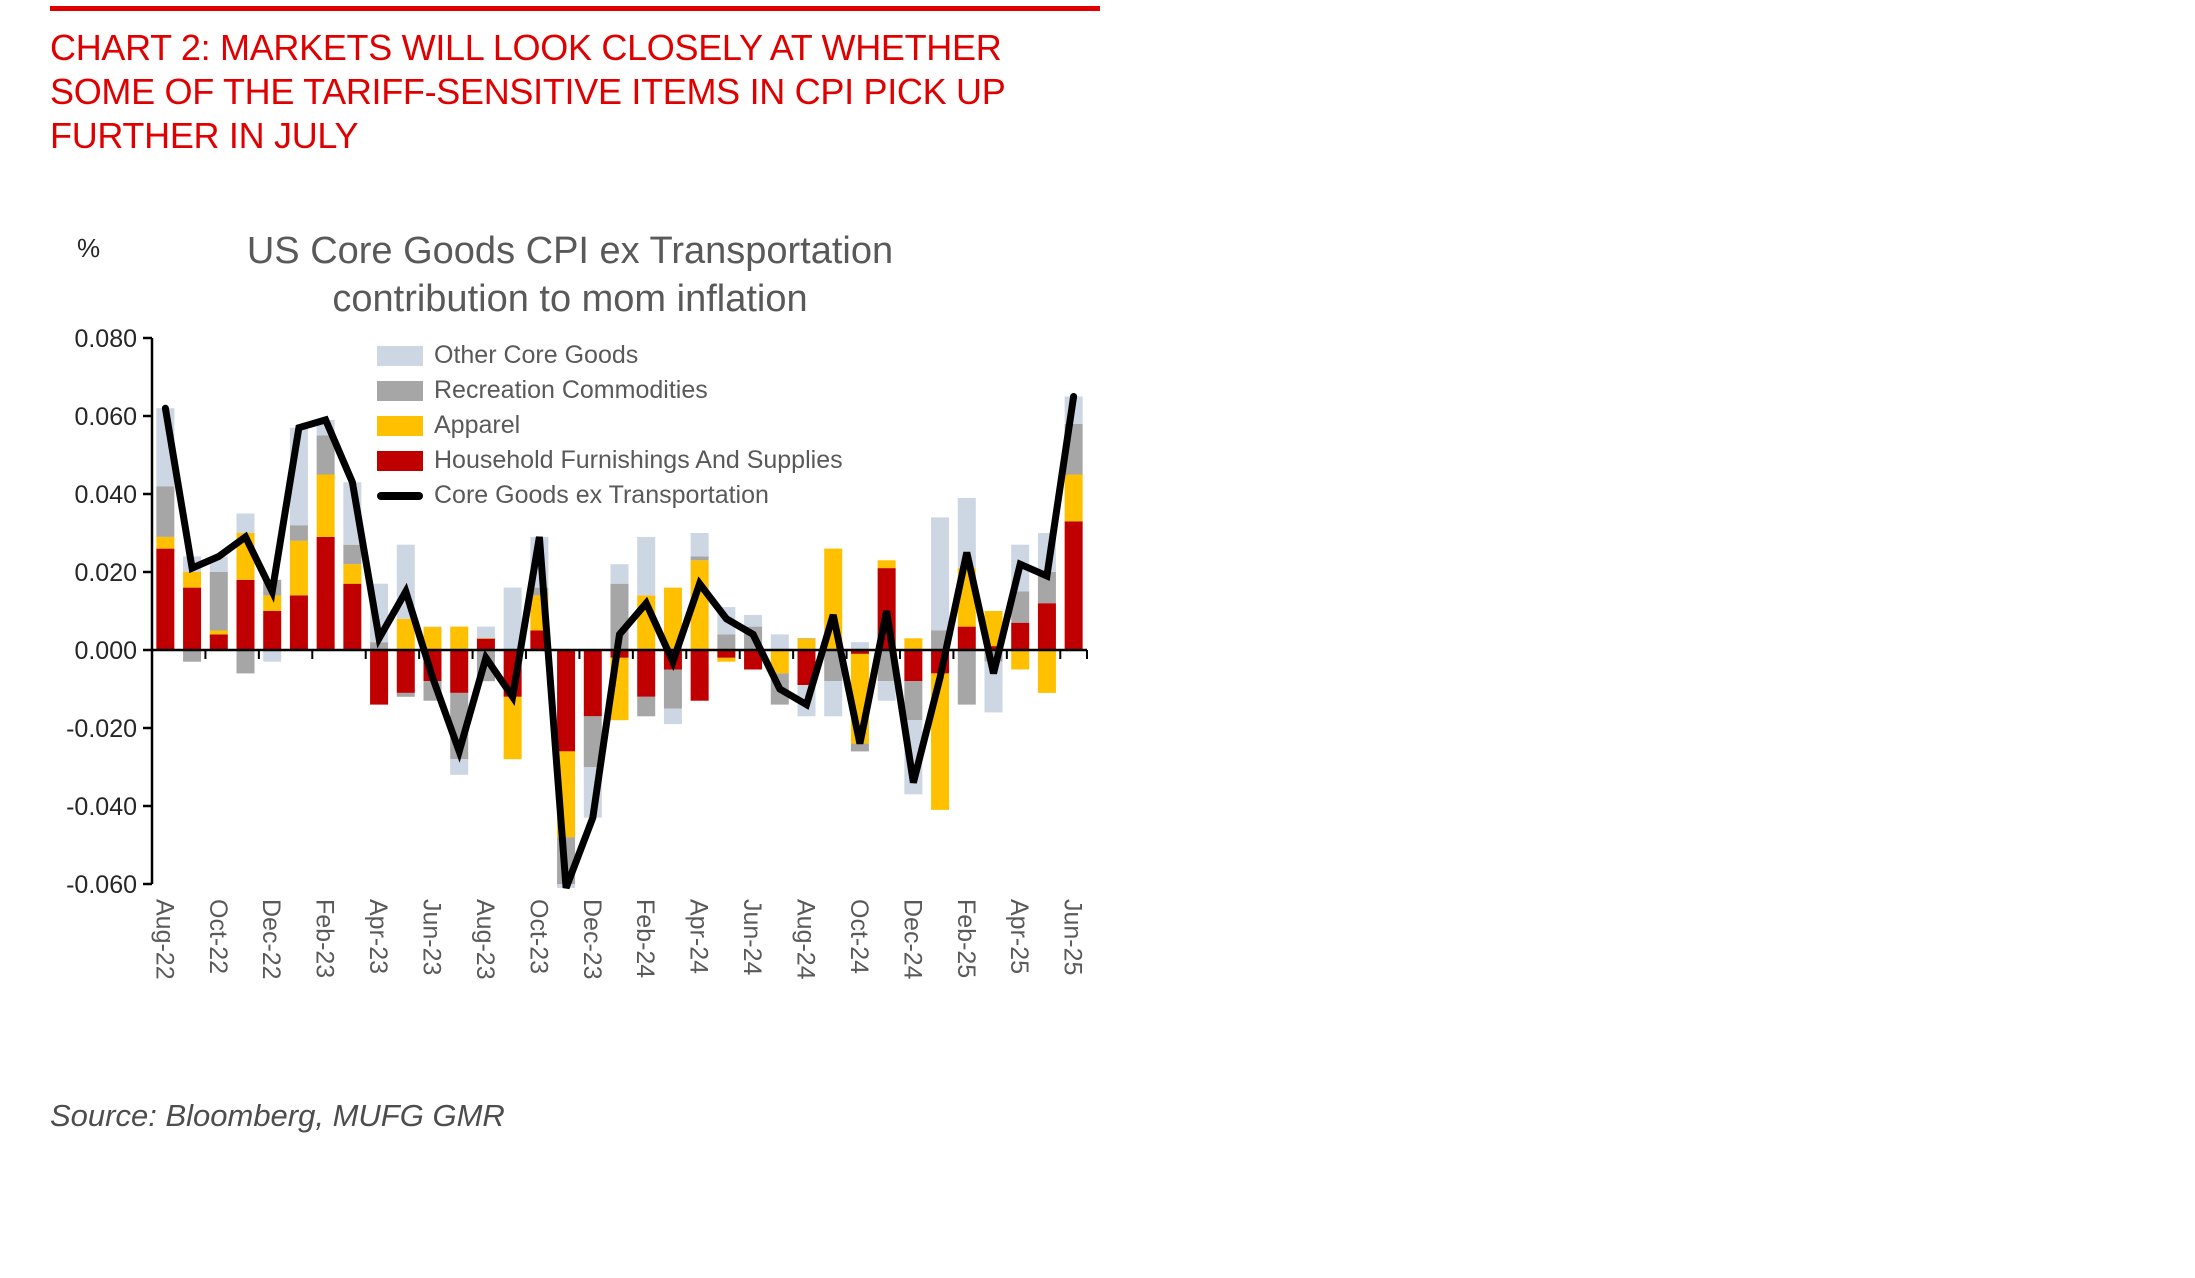  Describe the element at coordinates (101, 885) in the screenshot. I see `y-tick-label: -0.060` at that location.